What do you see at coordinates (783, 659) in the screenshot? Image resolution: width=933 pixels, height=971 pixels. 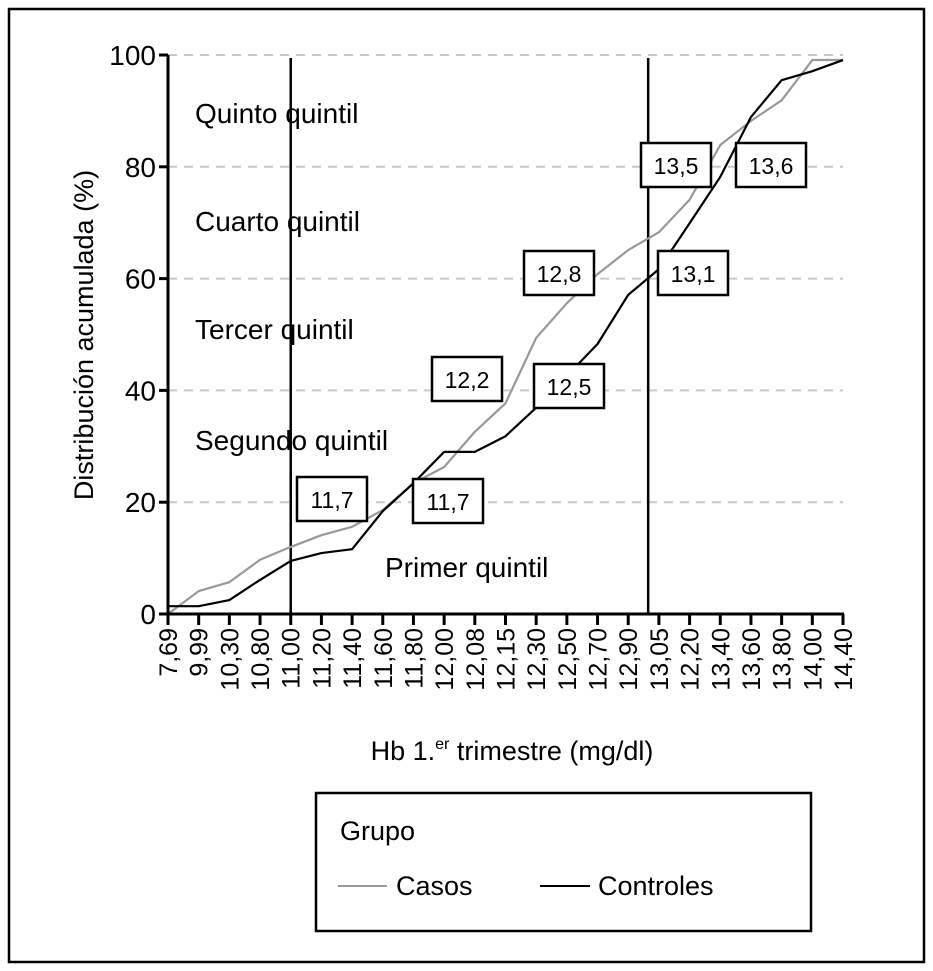 I see `x-tick-label: 13,80` at bounding box center [783, 659].